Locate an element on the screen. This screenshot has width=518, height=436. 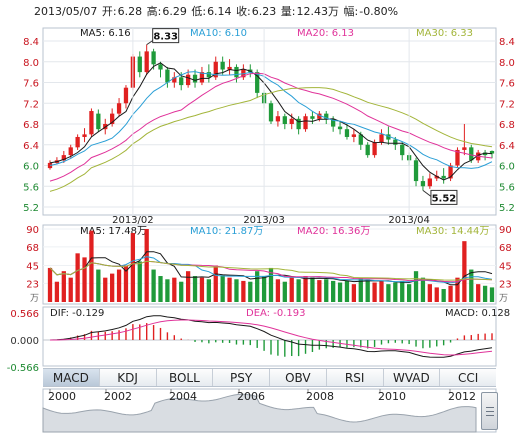
close-label: 收: is located at coordinates (243, 11).